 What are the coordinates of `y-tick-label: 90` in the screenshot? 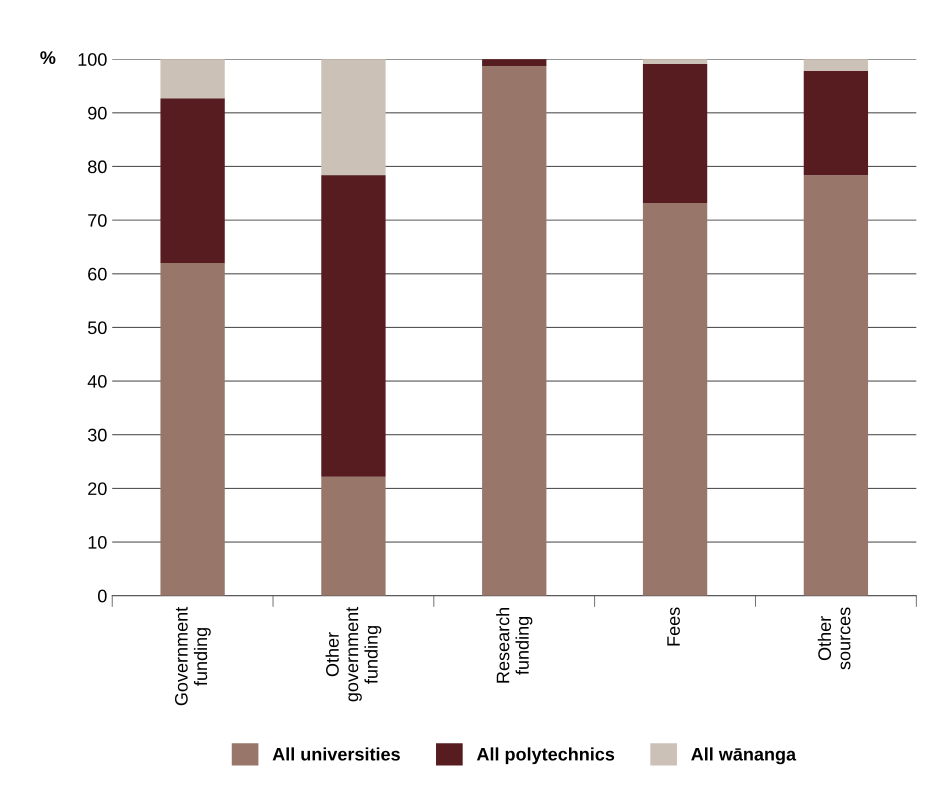 It's located at (97, 113).